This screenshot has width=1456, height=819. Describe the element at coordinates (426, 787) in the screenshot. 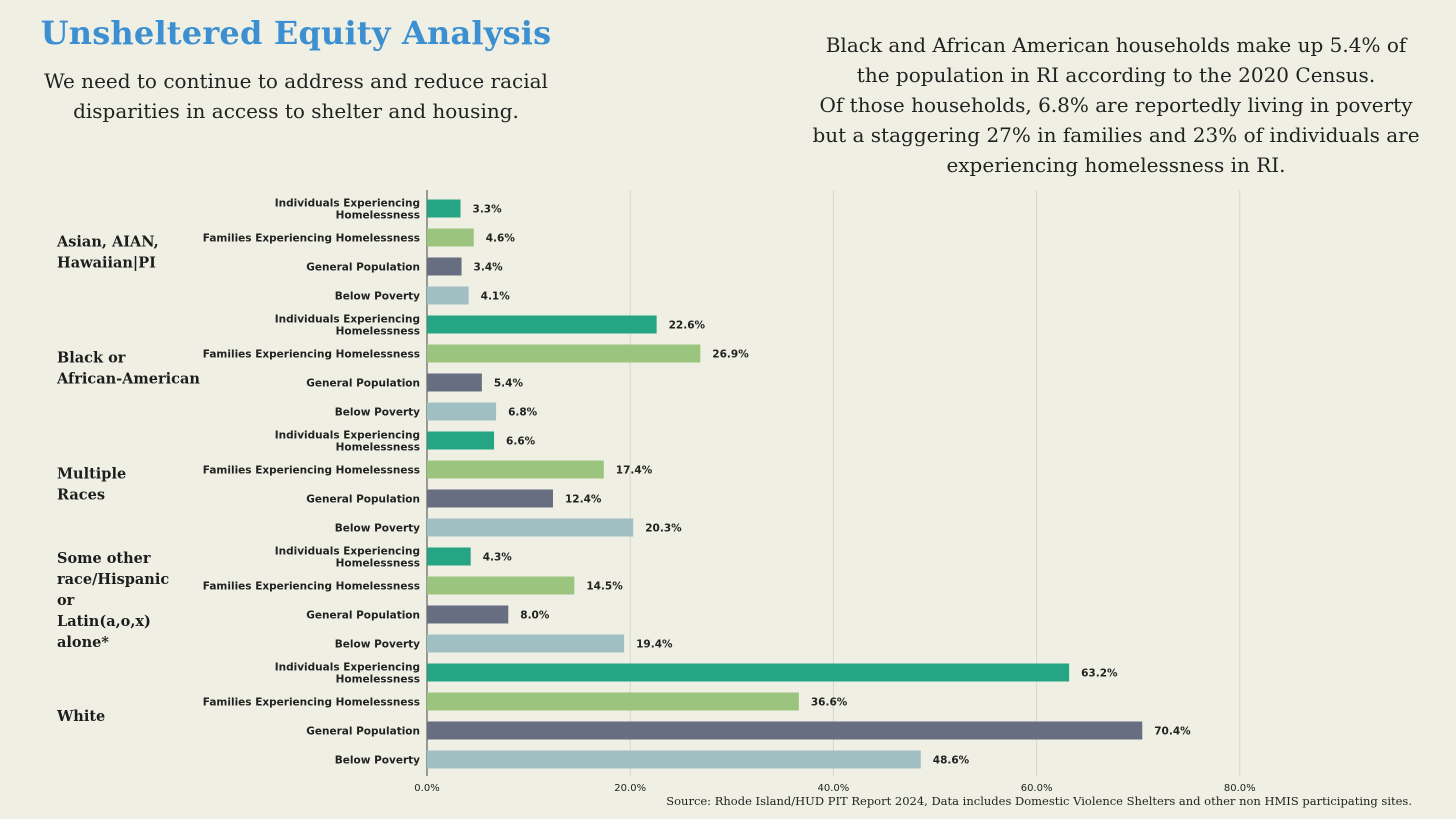

I see `x-tick-label: 0.0%` at that location.